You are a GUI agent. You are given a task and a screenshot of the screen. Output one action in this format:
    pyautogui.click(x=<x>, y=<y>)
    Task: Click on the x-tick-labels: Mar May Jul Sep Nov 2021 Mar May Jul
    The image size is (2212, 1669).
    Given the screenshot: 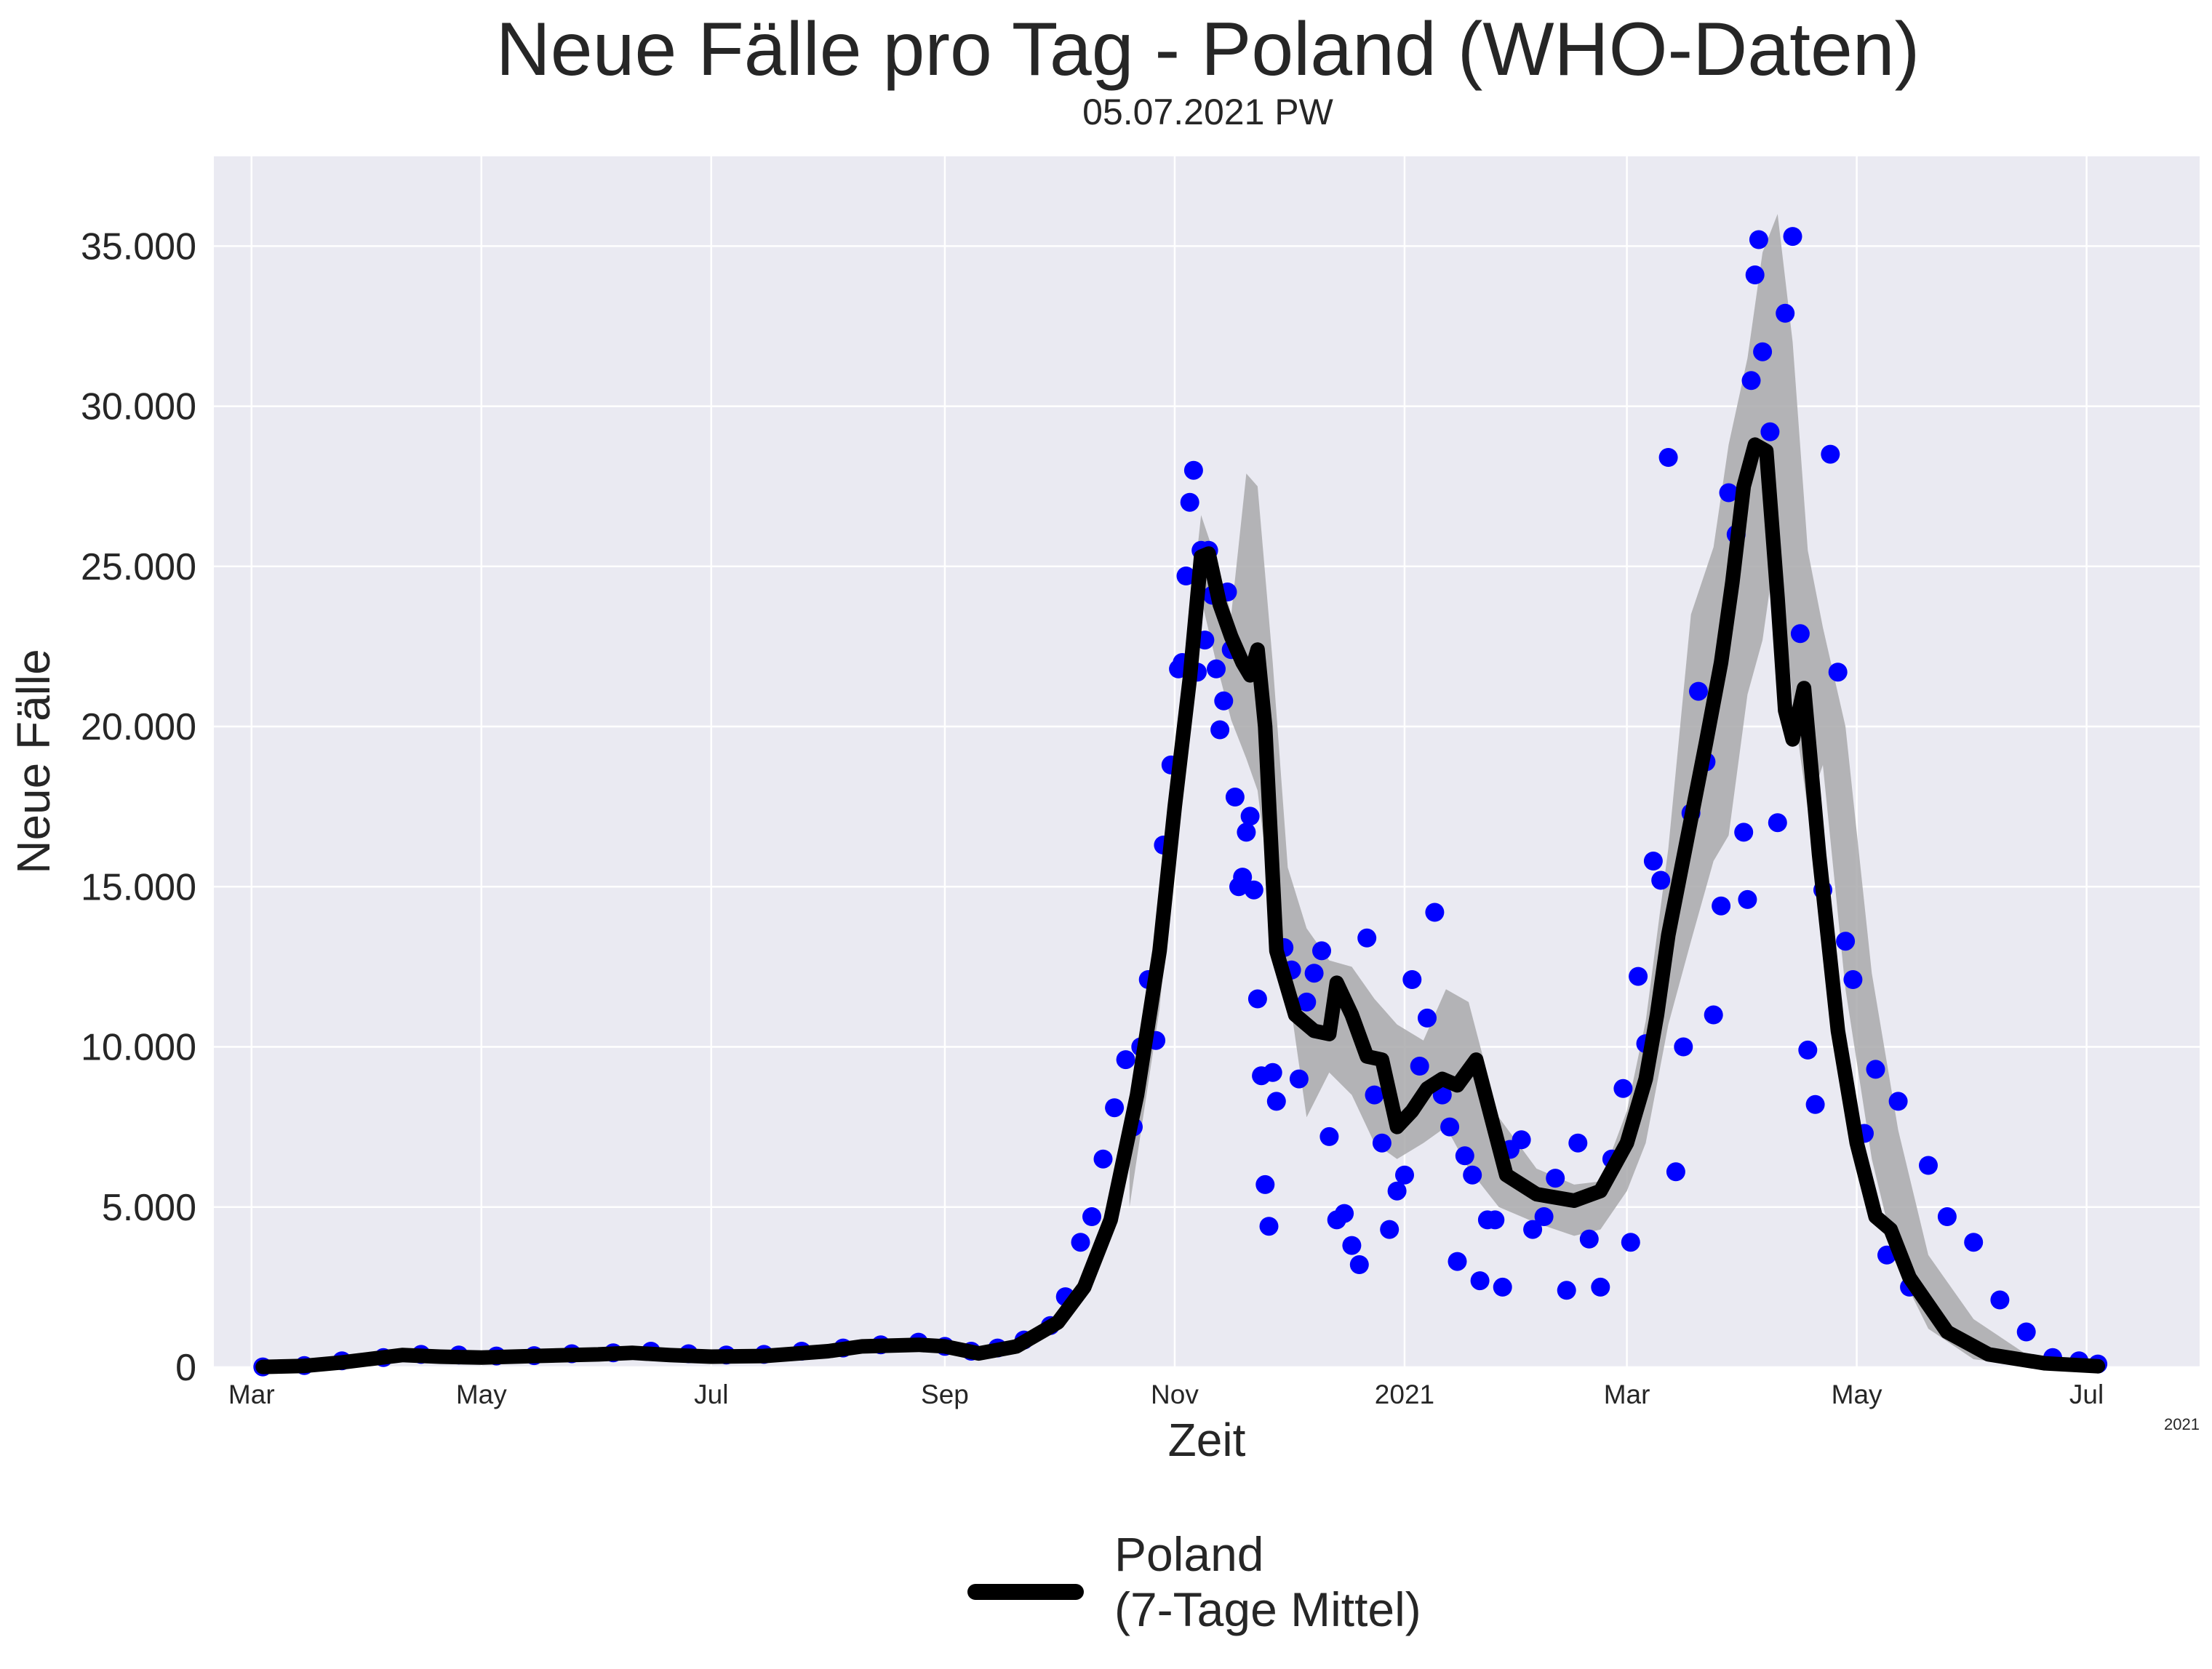 What is the action you would take?
    pyautogui.click(x=1166, y=1395)
    